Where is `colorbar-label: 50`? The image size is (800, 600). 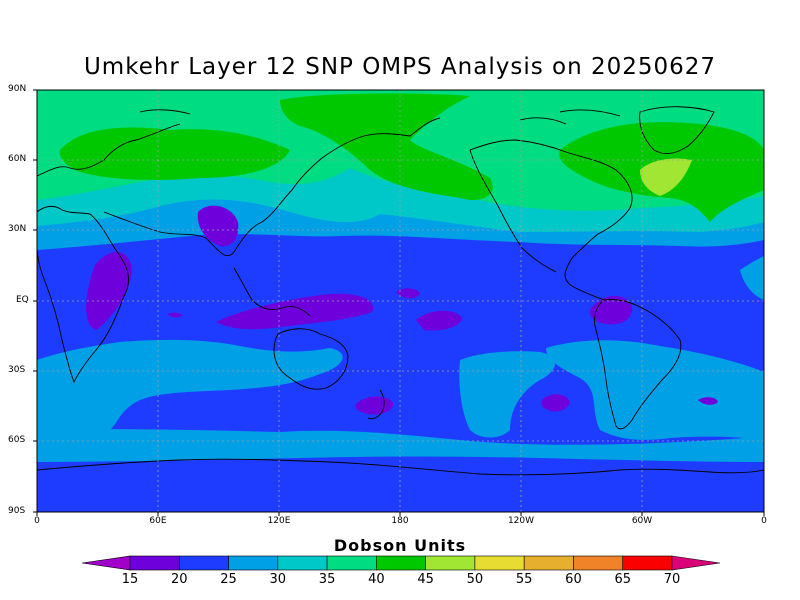
colorbar-label: 50 is located at coordinates (475, 579).